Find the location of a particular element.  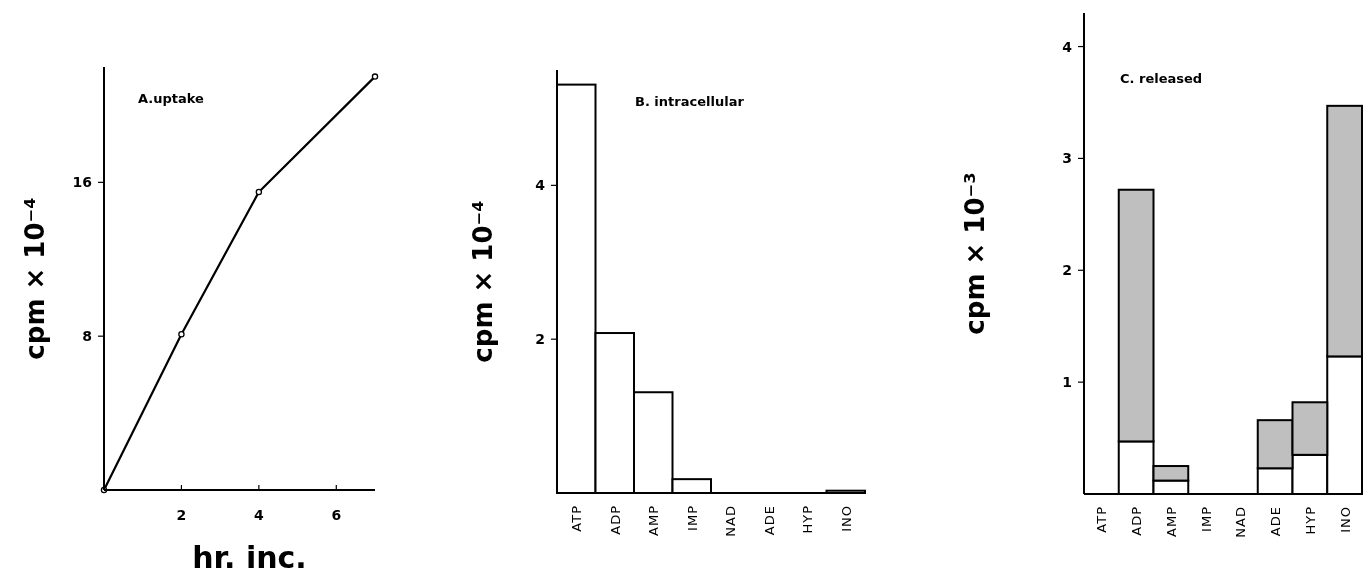

y-tick-label: 8 is located at coordinates (87, 336).